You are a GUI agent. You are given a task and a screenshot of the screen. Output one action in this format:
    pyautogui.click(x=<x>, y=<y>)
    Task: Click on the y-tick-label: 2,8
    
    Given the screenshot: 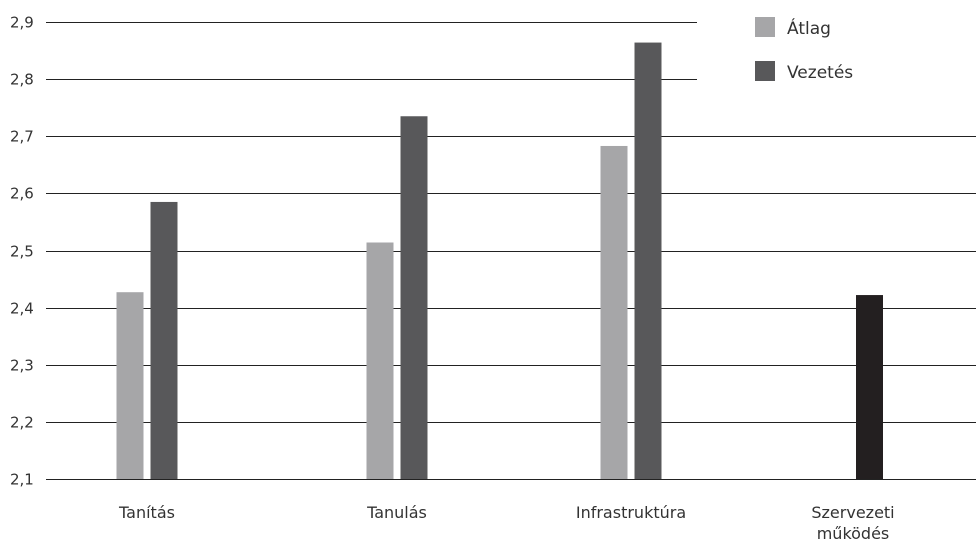 What is the action you would take?
    pyautogui.click(x=22, y=80)
    